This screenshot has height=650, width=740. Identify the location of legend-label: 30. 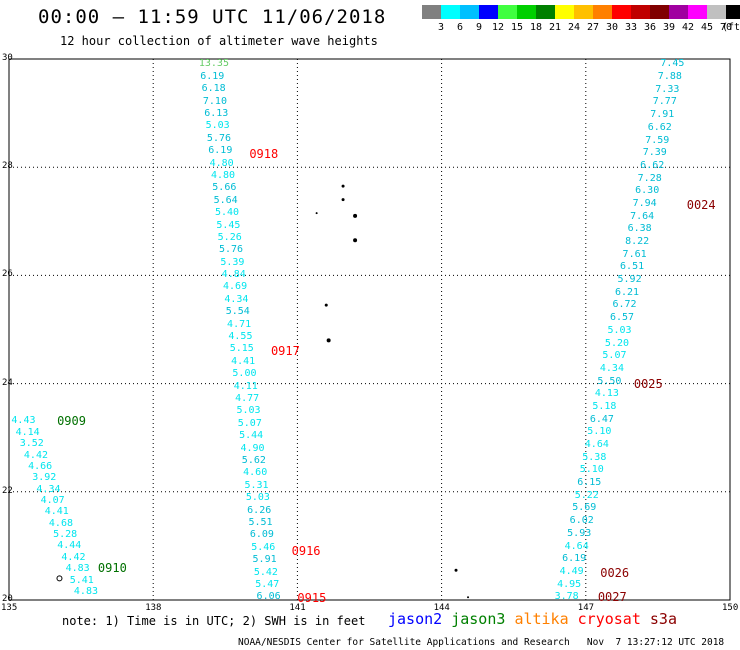
(612, 27).